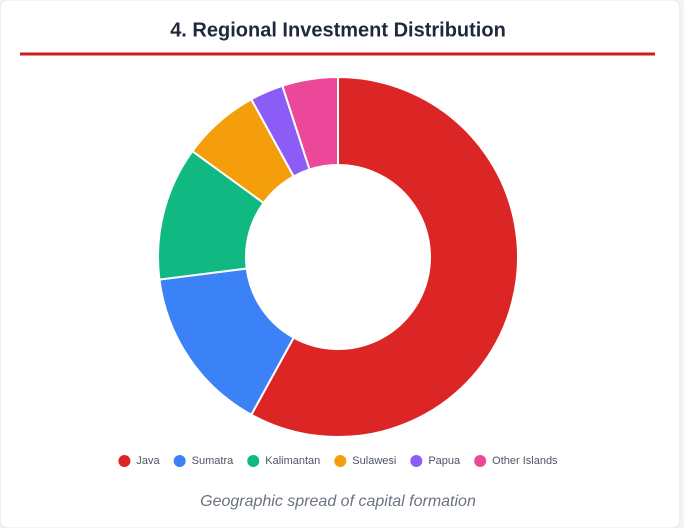 This screenshot has width=684, height=528. What do you see at coordinates (525, 461) in the screenshot?
I see `legend-label: Other Islands` at bounding box center [525, 461].